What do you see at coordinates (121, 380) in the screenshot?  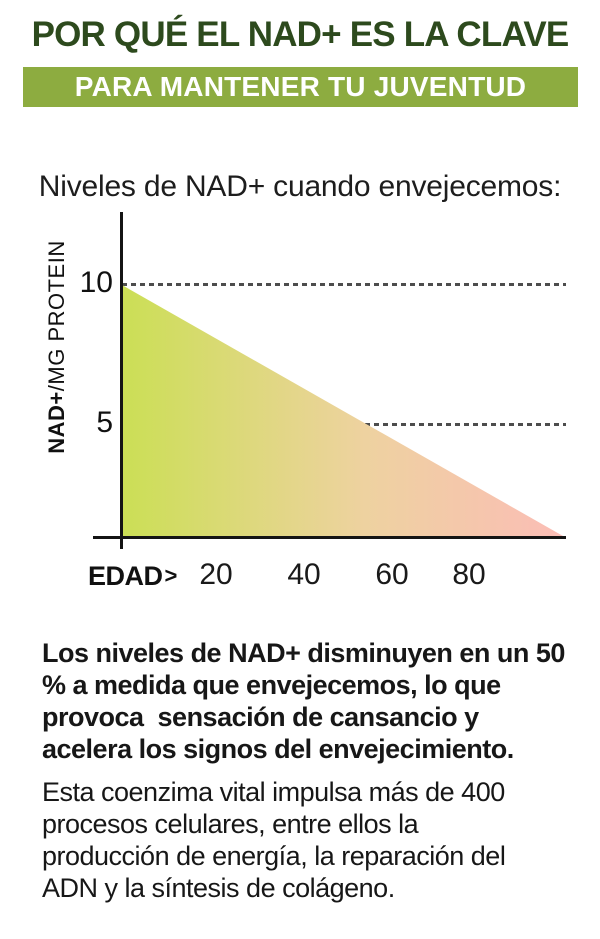 I see `y-axis-line` at bounding box center [121, 380].